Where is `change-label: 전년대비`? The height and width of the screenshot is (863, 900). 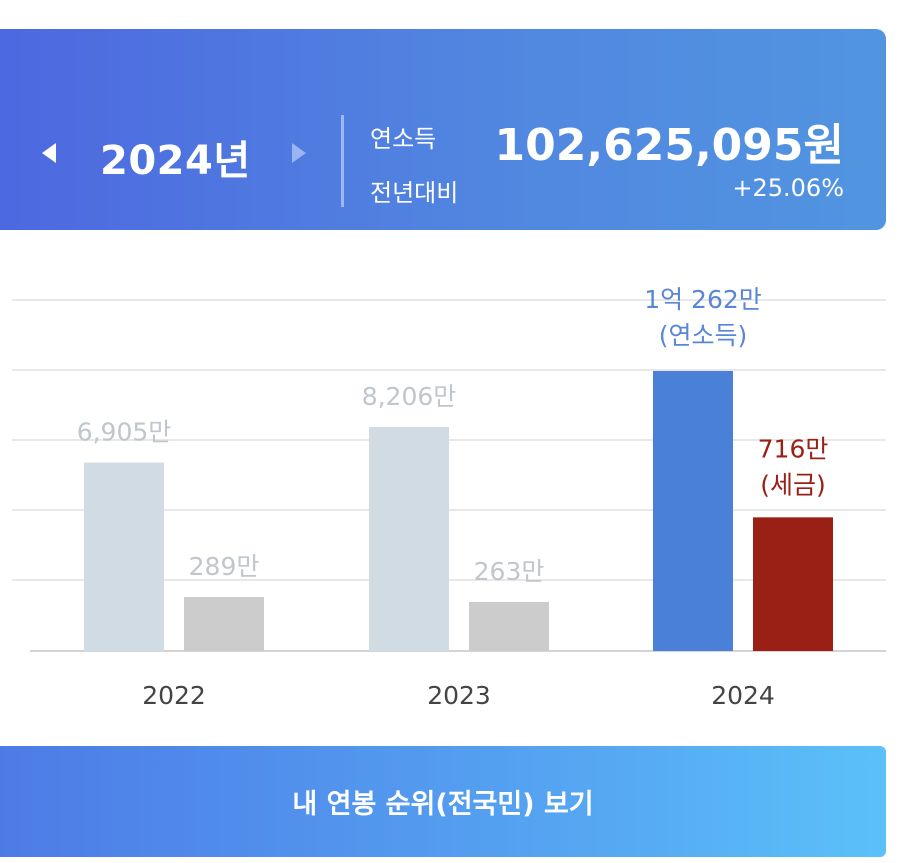
change-label: 전년대비 is located at coordinates (414, 193).